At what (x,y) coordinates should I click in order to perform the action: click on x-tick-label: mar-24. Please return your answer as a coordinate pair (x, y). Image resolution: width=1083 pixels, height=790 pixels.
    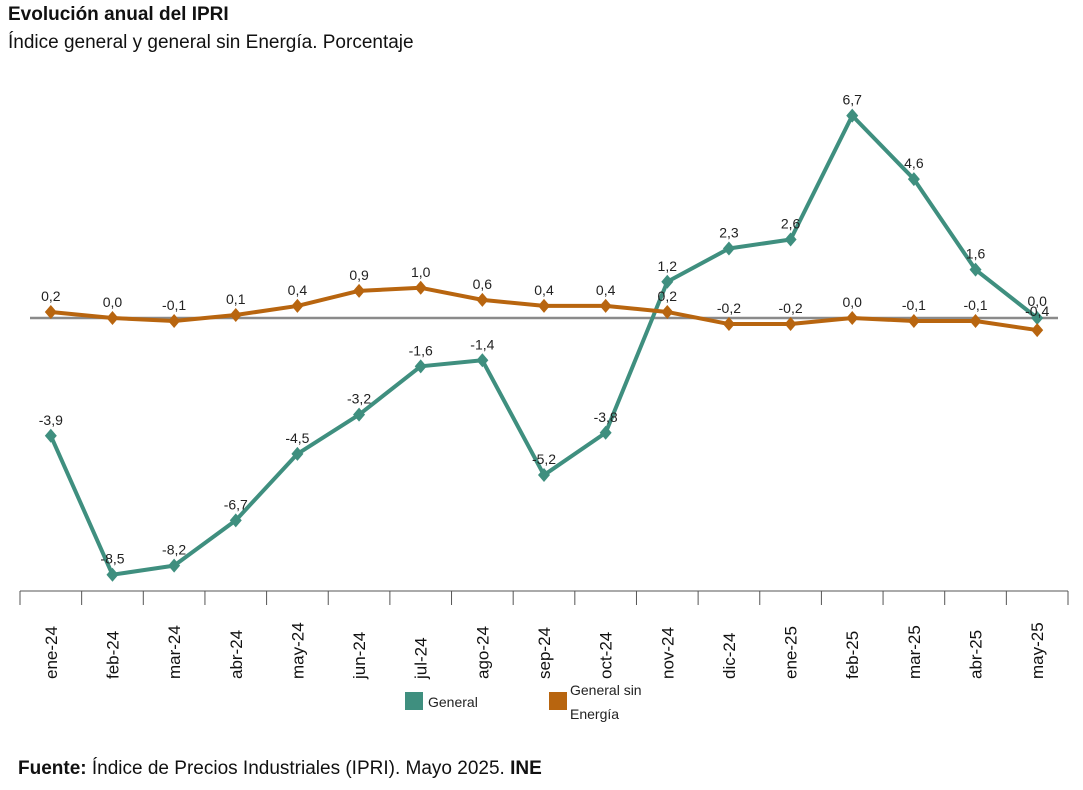
    Looking at the image, I should click on (174, 652).